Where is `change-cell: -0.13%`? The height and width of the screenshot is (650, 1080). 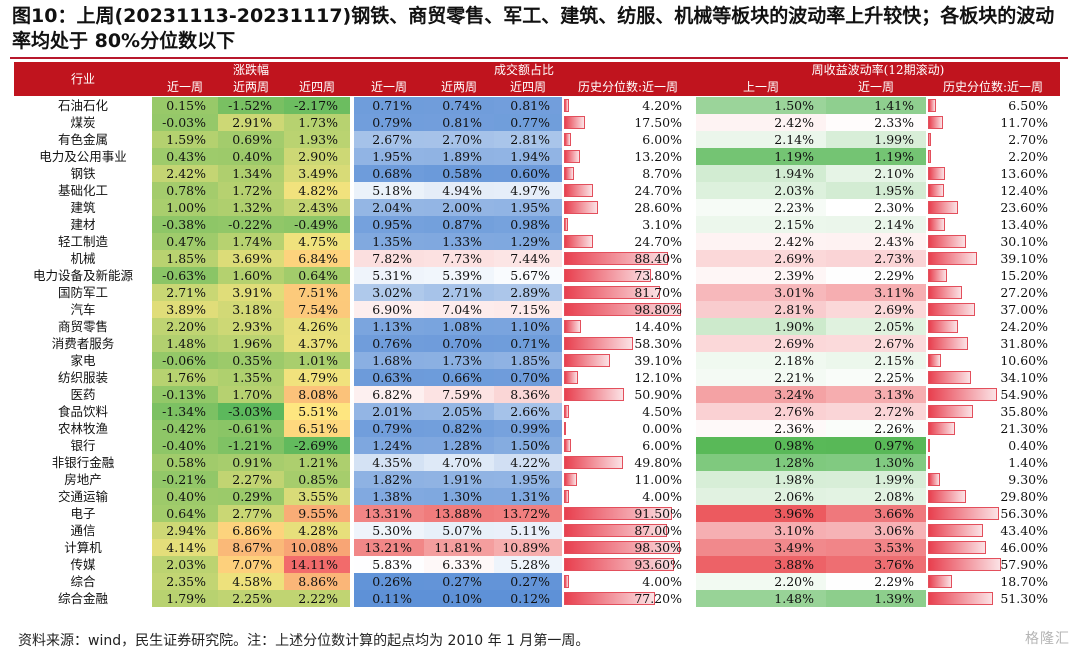 change-cell: -0.13% is located at coordinates (185, 394).